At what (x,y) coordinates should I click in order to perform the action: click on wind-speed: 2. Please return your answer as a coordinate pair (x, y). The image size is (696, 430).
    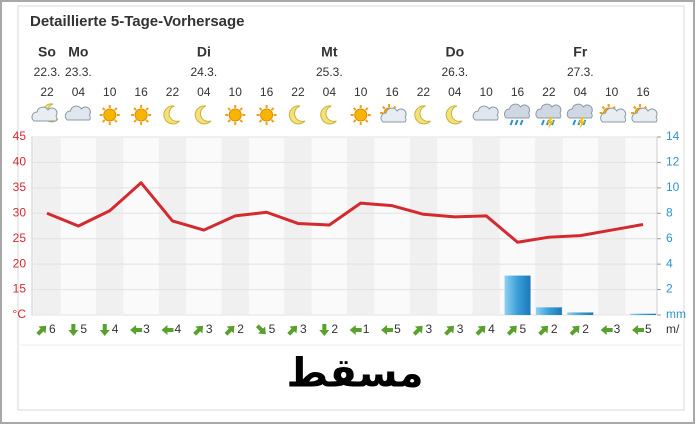
    Looking at the image, I should click on (585, 329).